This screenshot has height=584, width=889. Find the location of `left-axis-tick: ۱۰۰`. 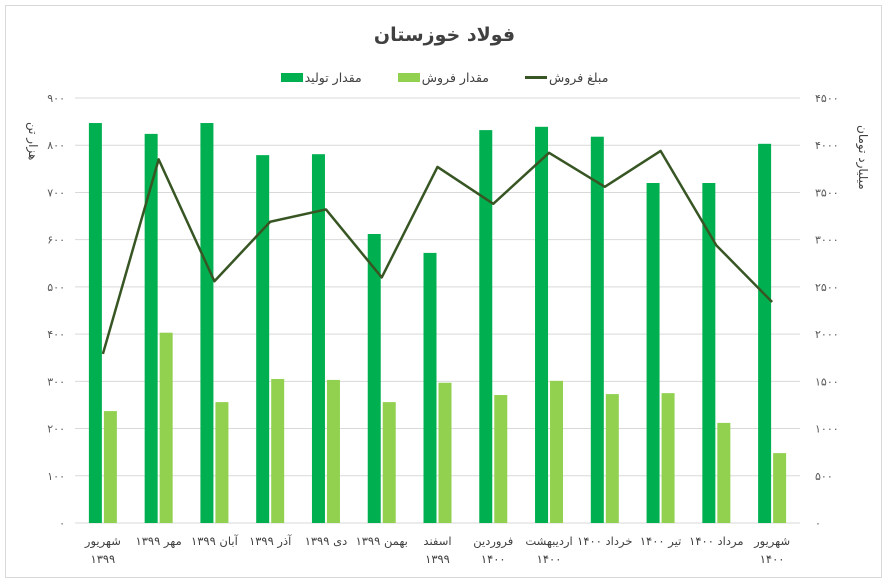

left-axis-tick: ۱۰۰ is located at coordinates (56, 476).